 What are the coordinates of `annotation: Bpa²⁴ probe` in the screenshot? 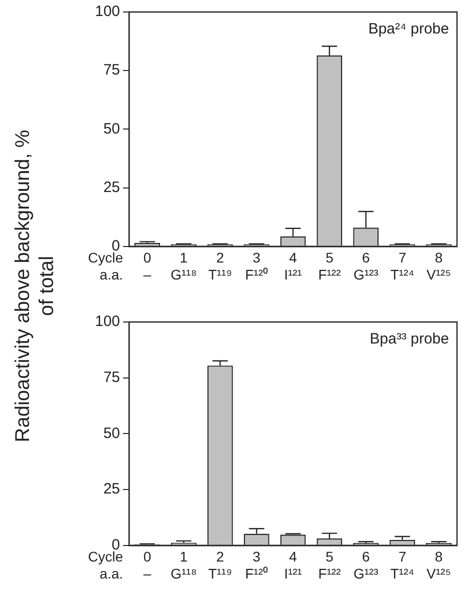 It's located at (408, 29).